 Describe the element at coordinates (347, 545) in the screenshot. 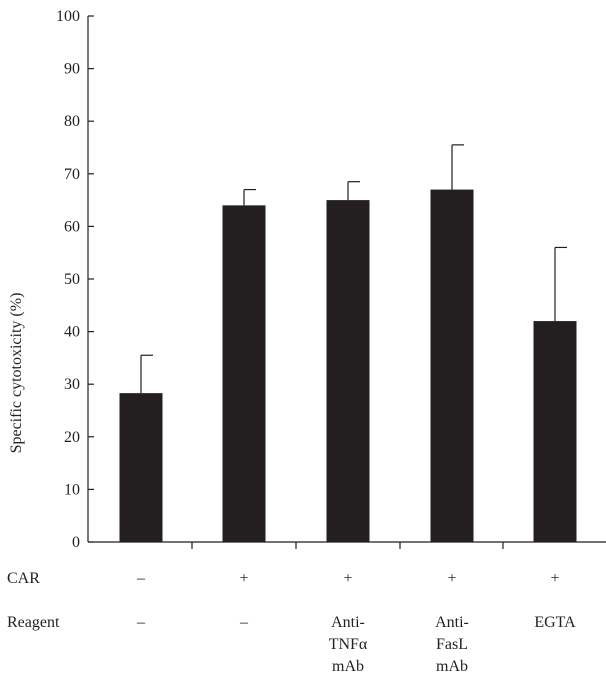

I see `x-axis` at that location.